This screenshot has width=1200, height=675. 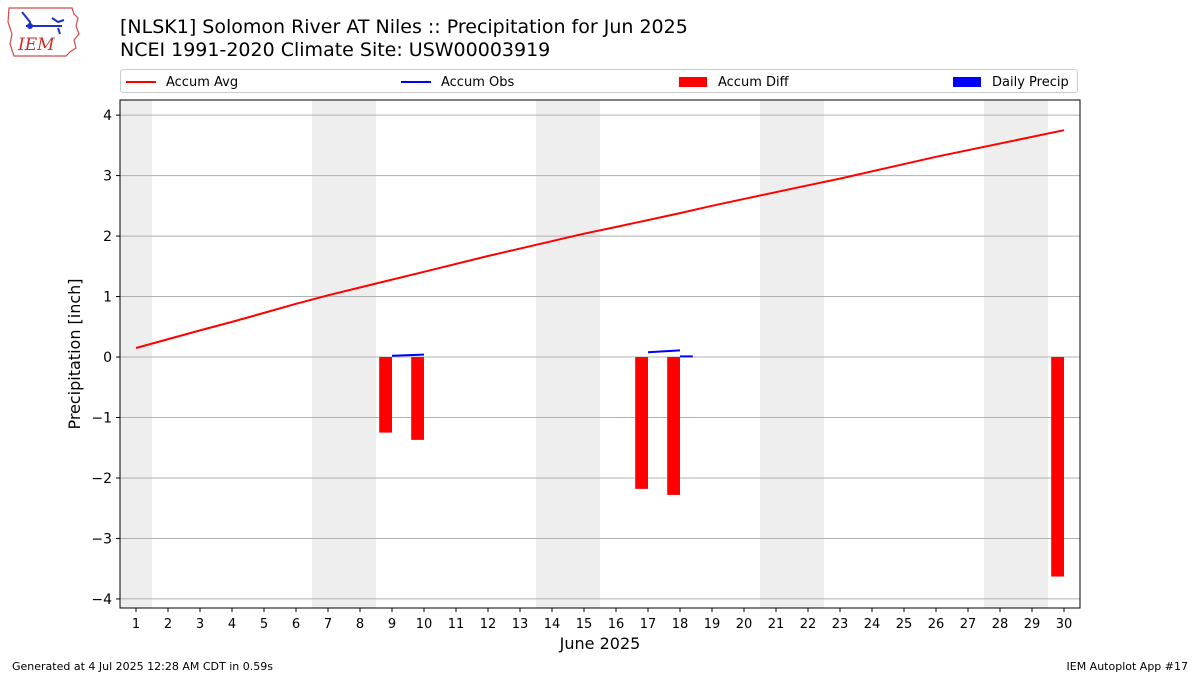 I want to click on legend-swatch-daily-precip, so click(x=967, y=82).